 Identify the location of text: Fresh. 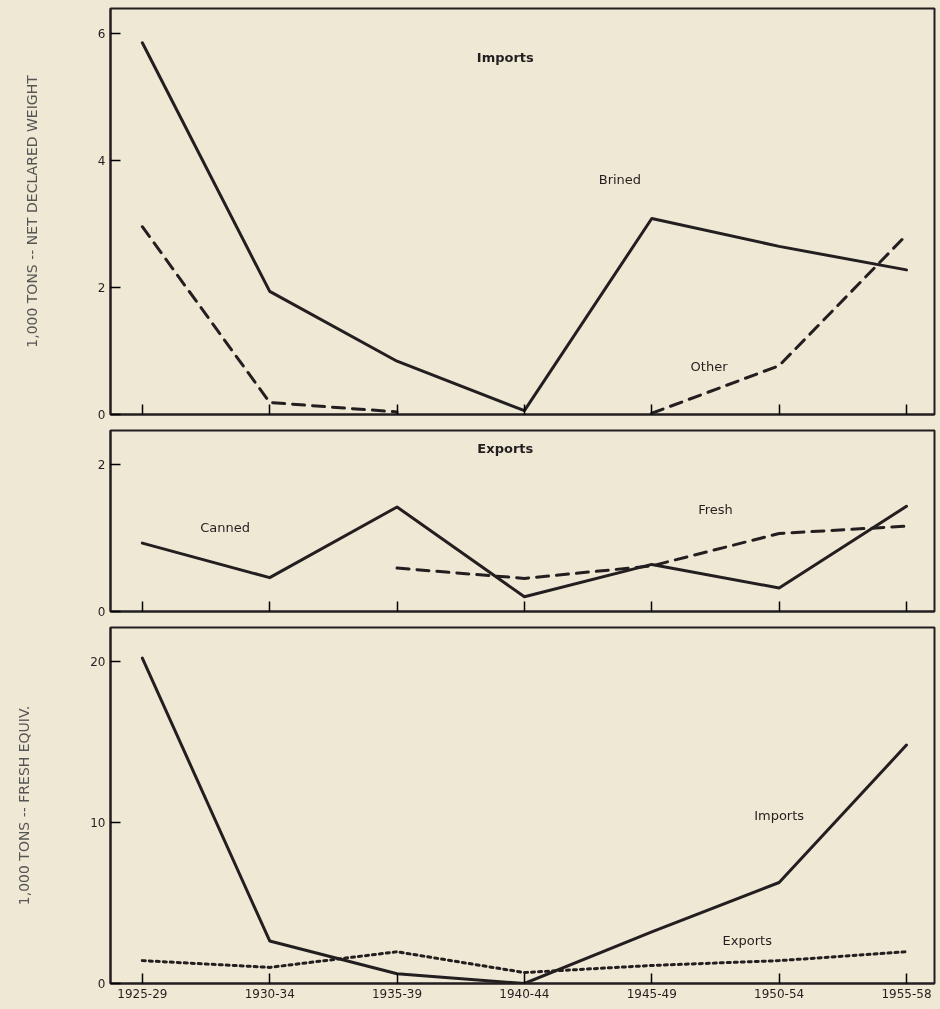
(715, 510).